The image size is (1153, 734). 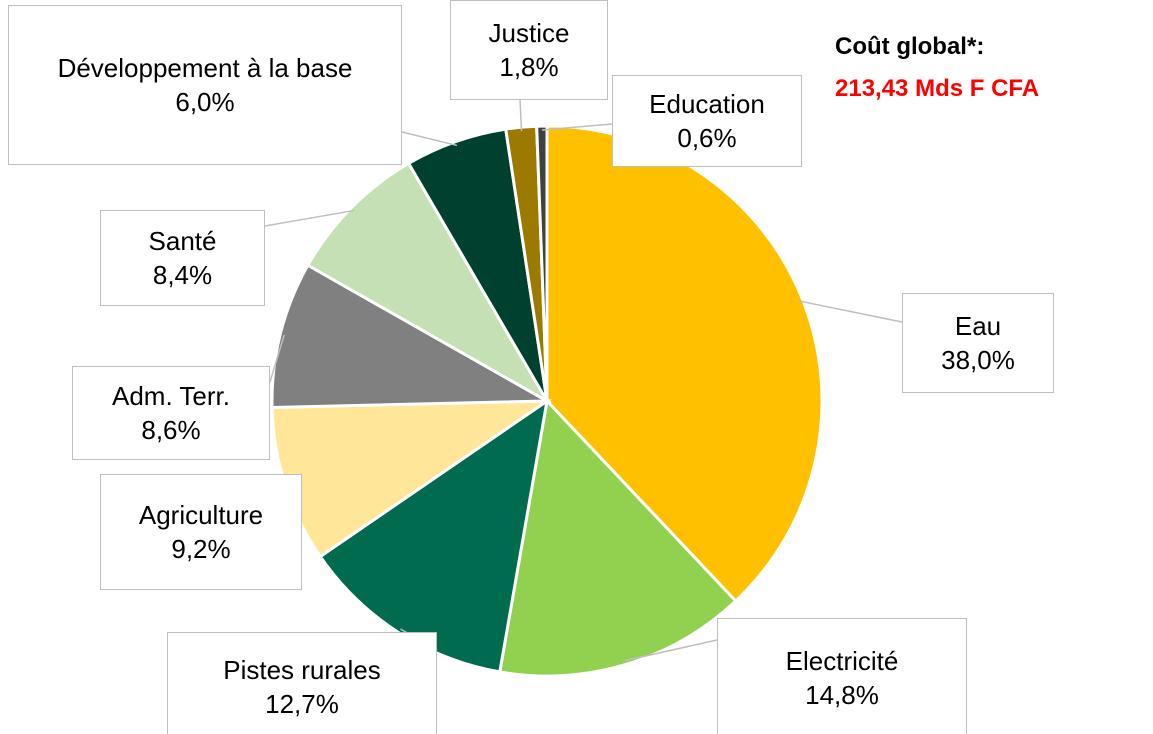 What do you see at coordinates (201, 549) in the screenshot?
I see `label-value: 9,2%` at bounding box center [201, 549].